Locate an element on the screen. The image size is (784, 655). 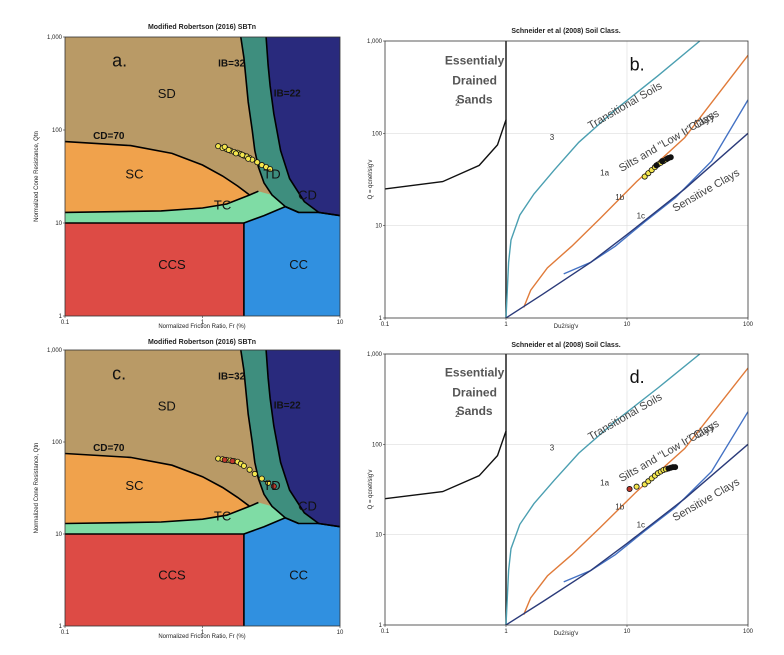
x-tick-label: 100 is located at coordinates (748, 325).